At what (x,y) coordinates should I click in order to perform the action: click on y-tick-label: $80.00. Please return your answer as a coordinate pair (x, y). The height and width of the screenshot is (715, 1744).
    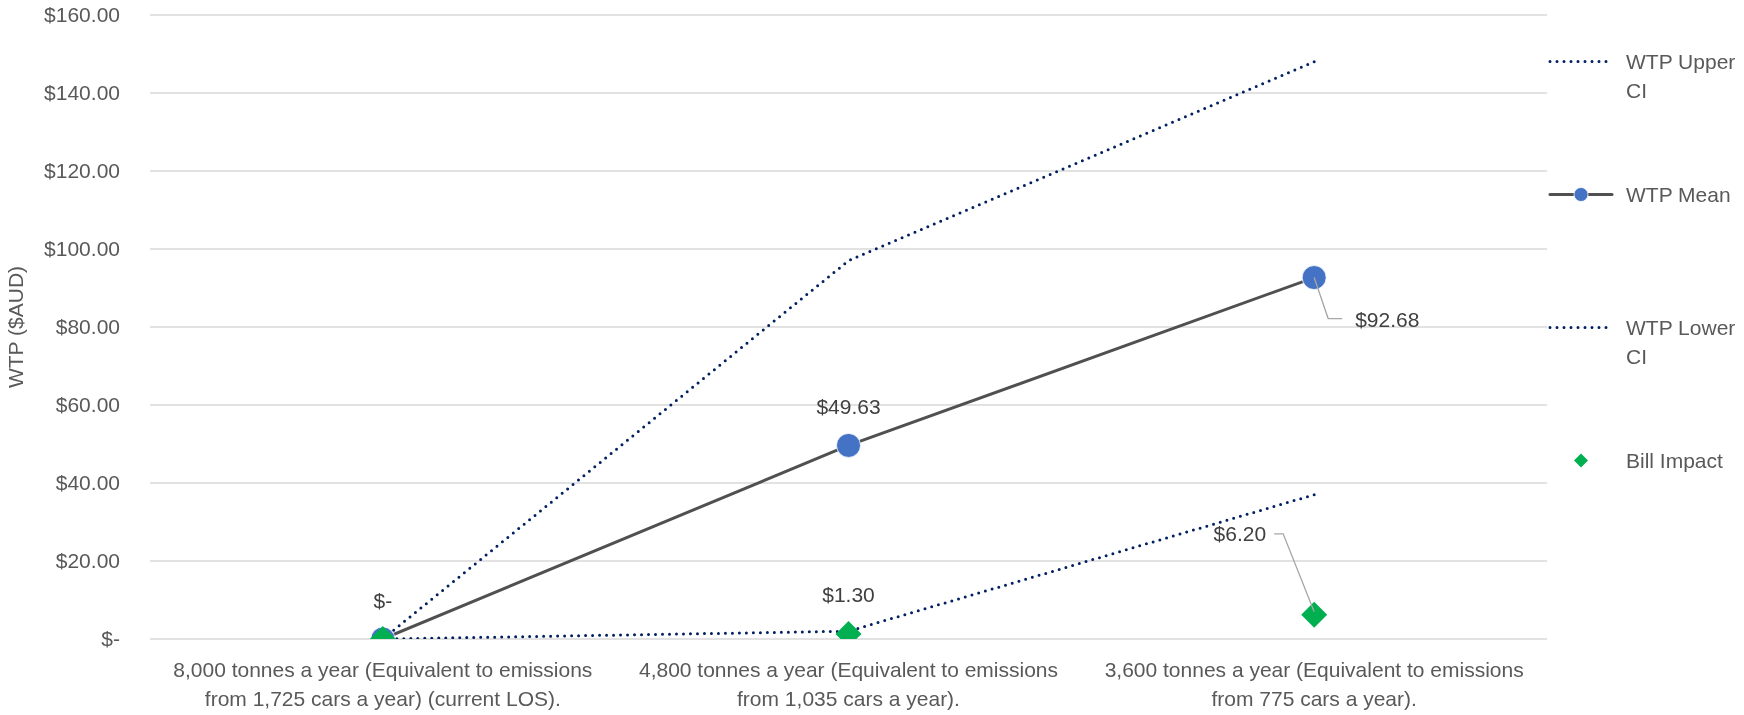
    Looking at the image, I should click on (87, 327).